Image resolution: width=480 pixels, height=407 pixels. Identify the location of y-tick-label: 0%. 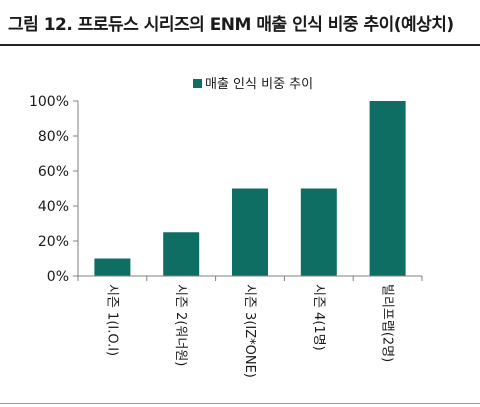
(58, 277).